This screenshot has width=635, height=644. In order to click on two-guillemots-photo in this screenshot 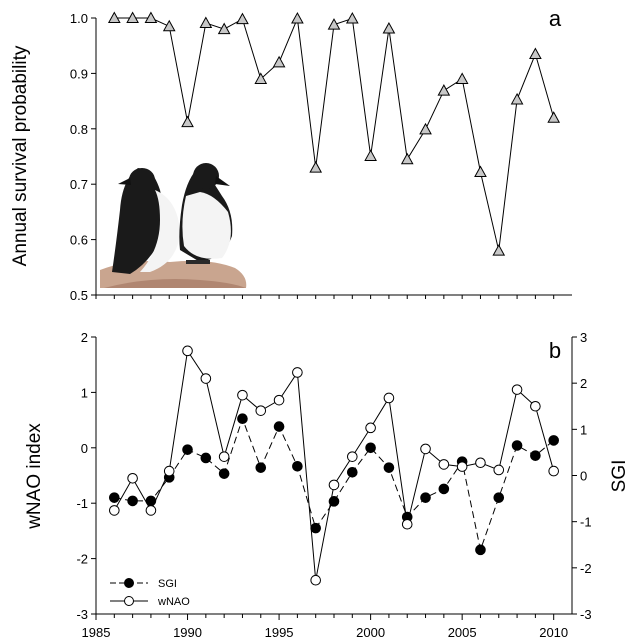, I will do `click(173, 225)`.